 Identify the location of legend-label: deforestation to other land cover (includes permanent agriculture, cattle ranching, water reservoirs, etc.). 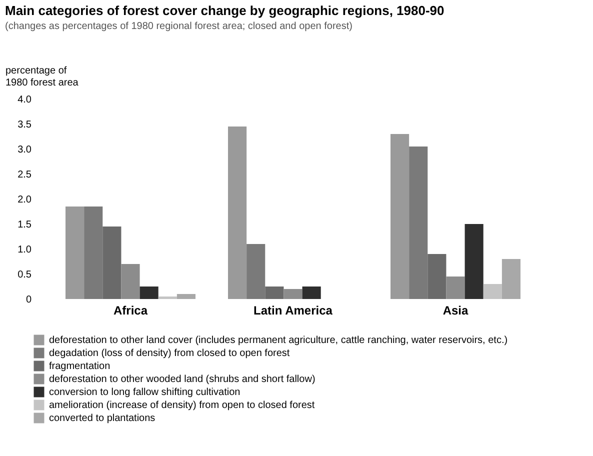
(278, 340).